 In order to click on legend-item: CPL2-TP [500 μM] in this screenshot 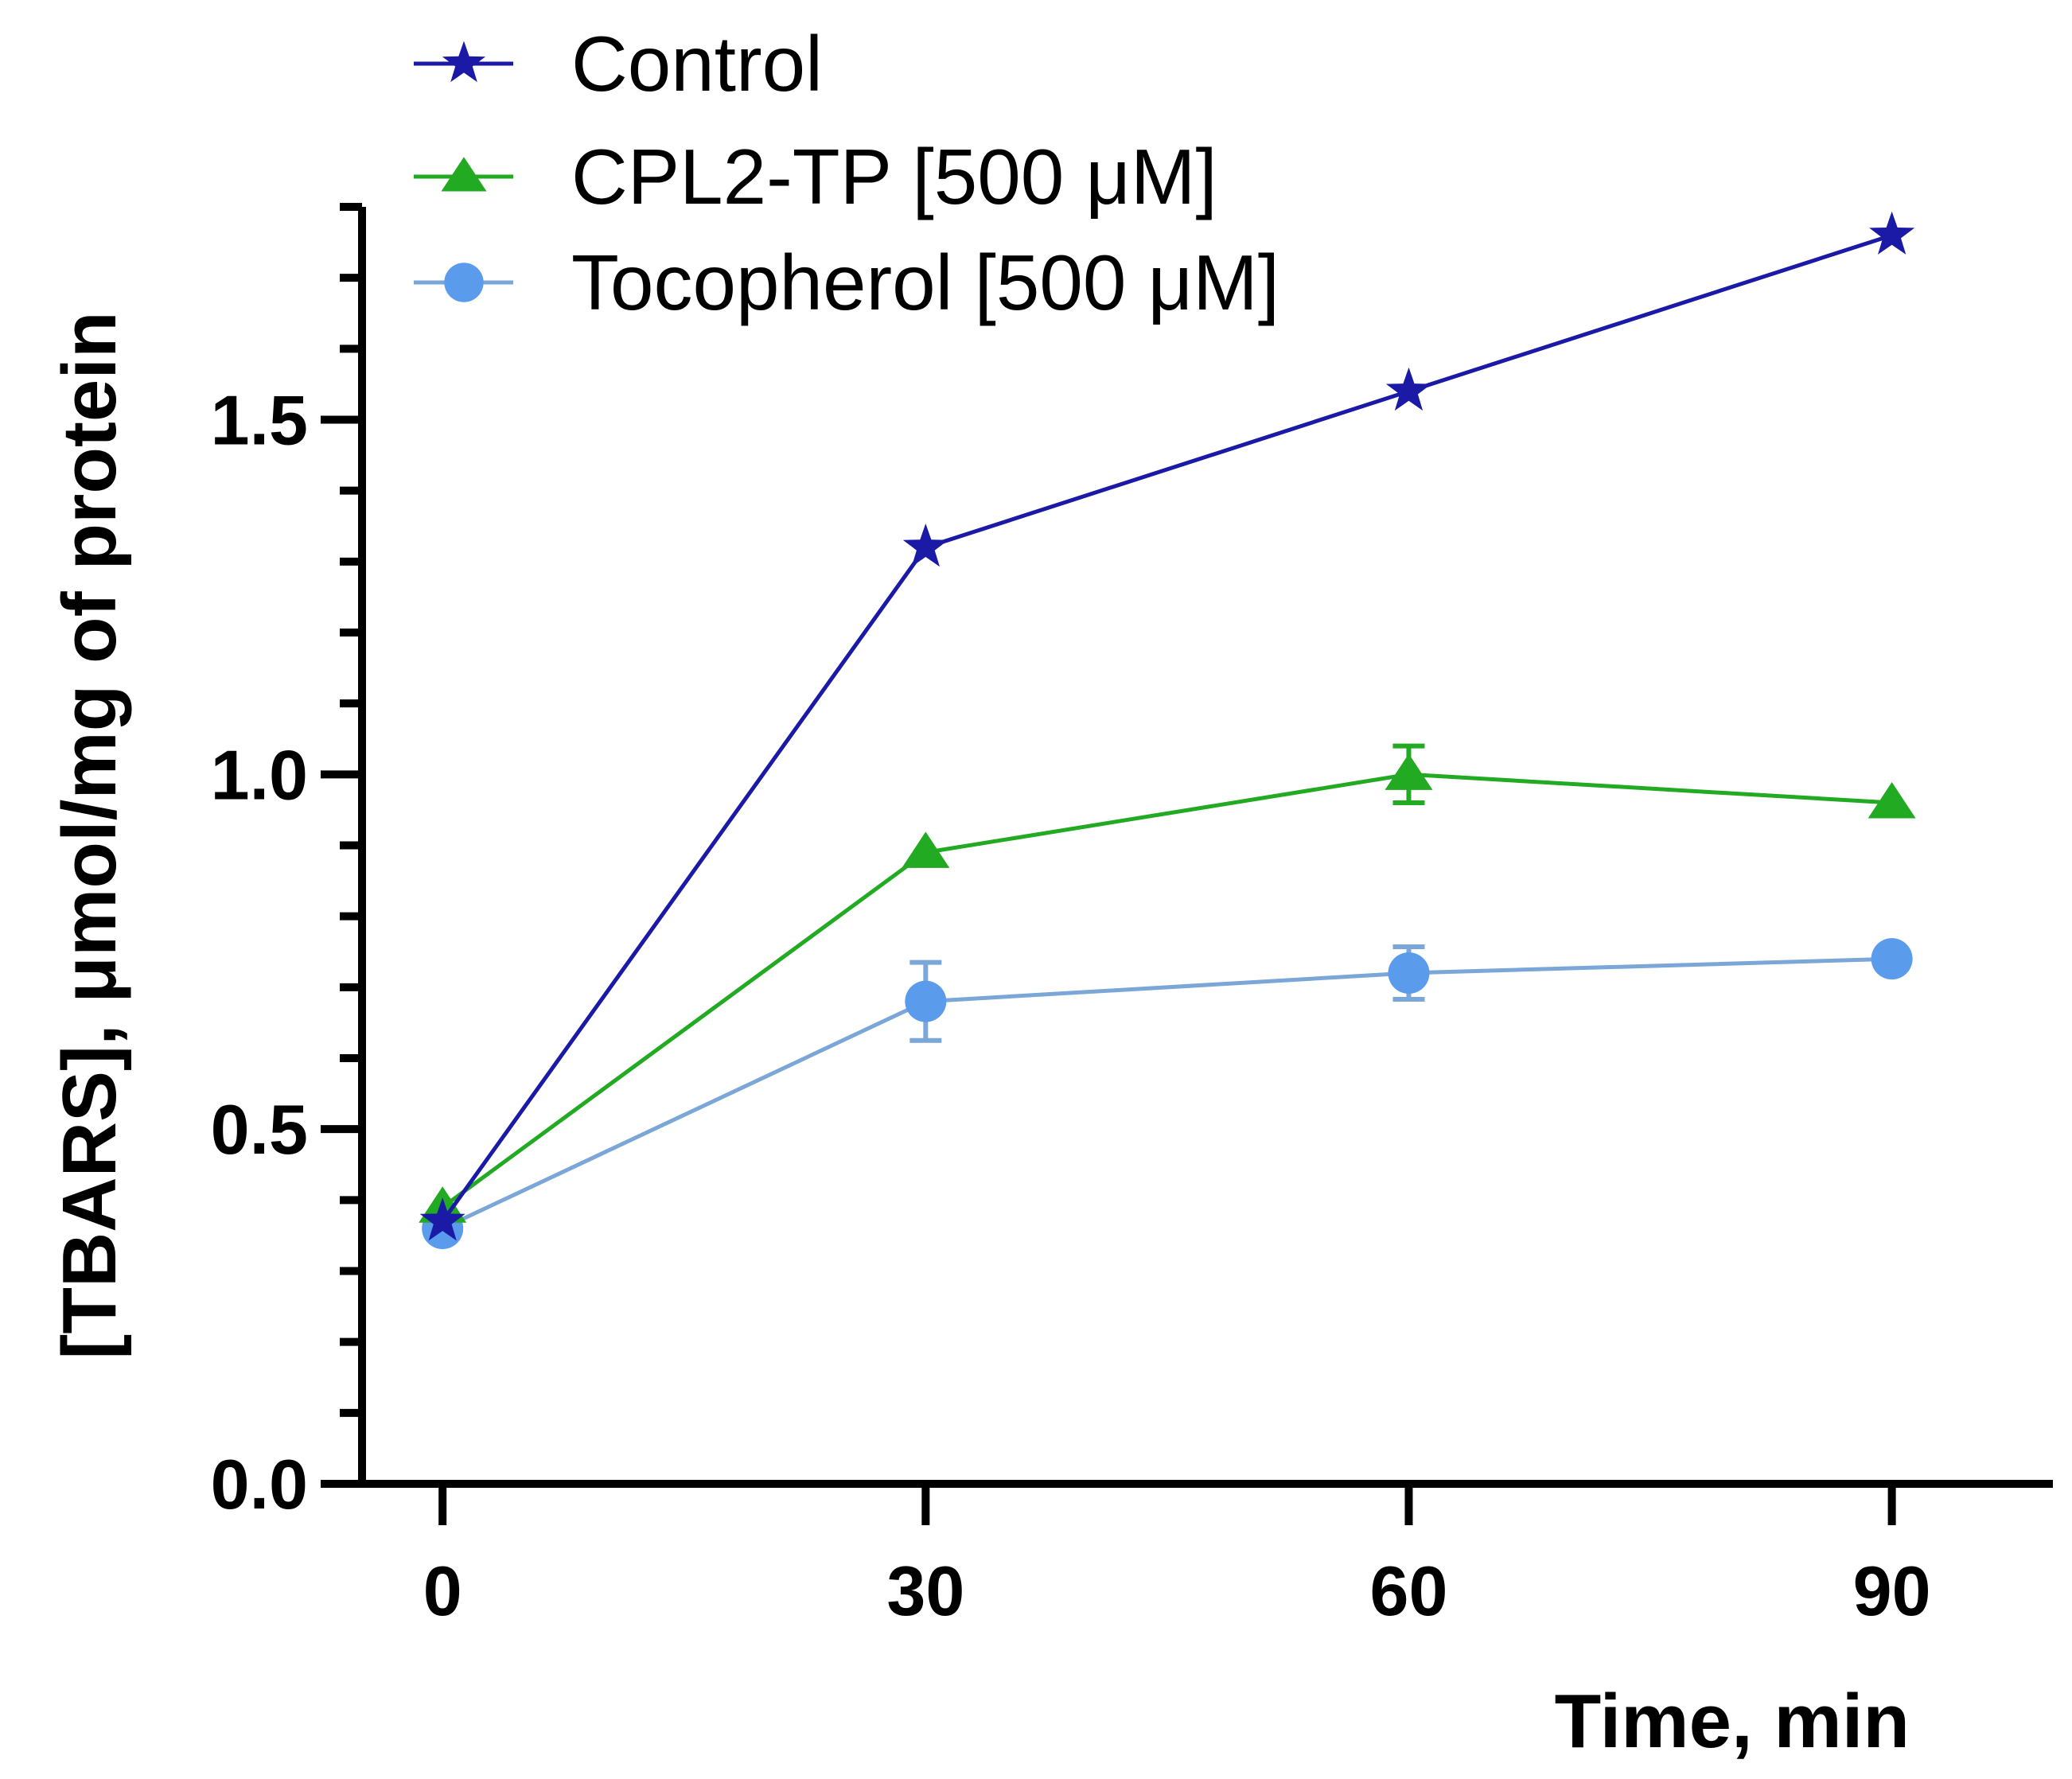, I will do `click(815, 176)`.